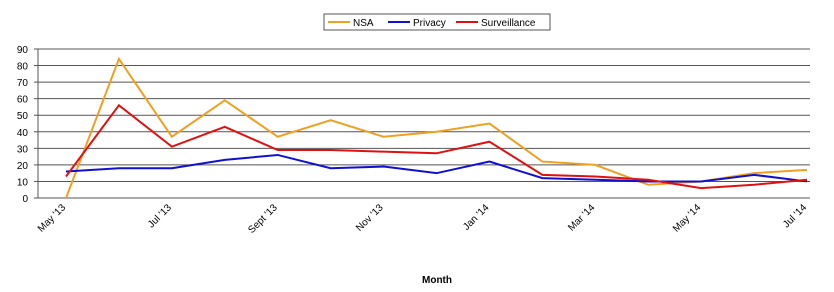  What do you see at coordinates (687, 218) in the screenshot?
I see `x-tick-label: May '14` at bounding box center [687, 218].